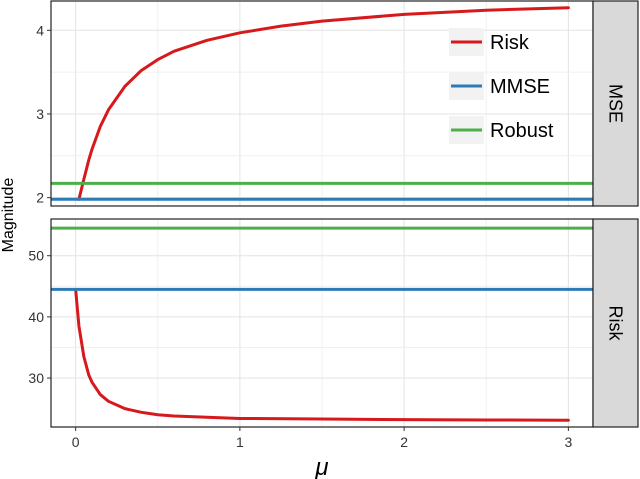 This screenshot has width=640, height=479. I want to click on y-tick-label: 40, so click(36, 317).